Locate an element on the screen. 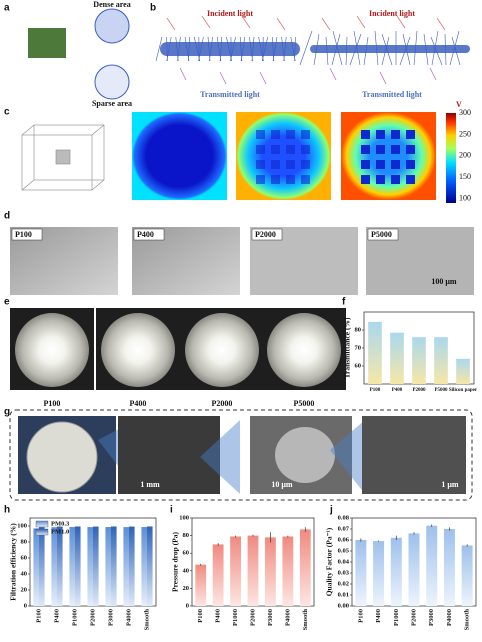 The height and width of the screenshot is (642, 482). label-box is located at coordinates (267, 234).